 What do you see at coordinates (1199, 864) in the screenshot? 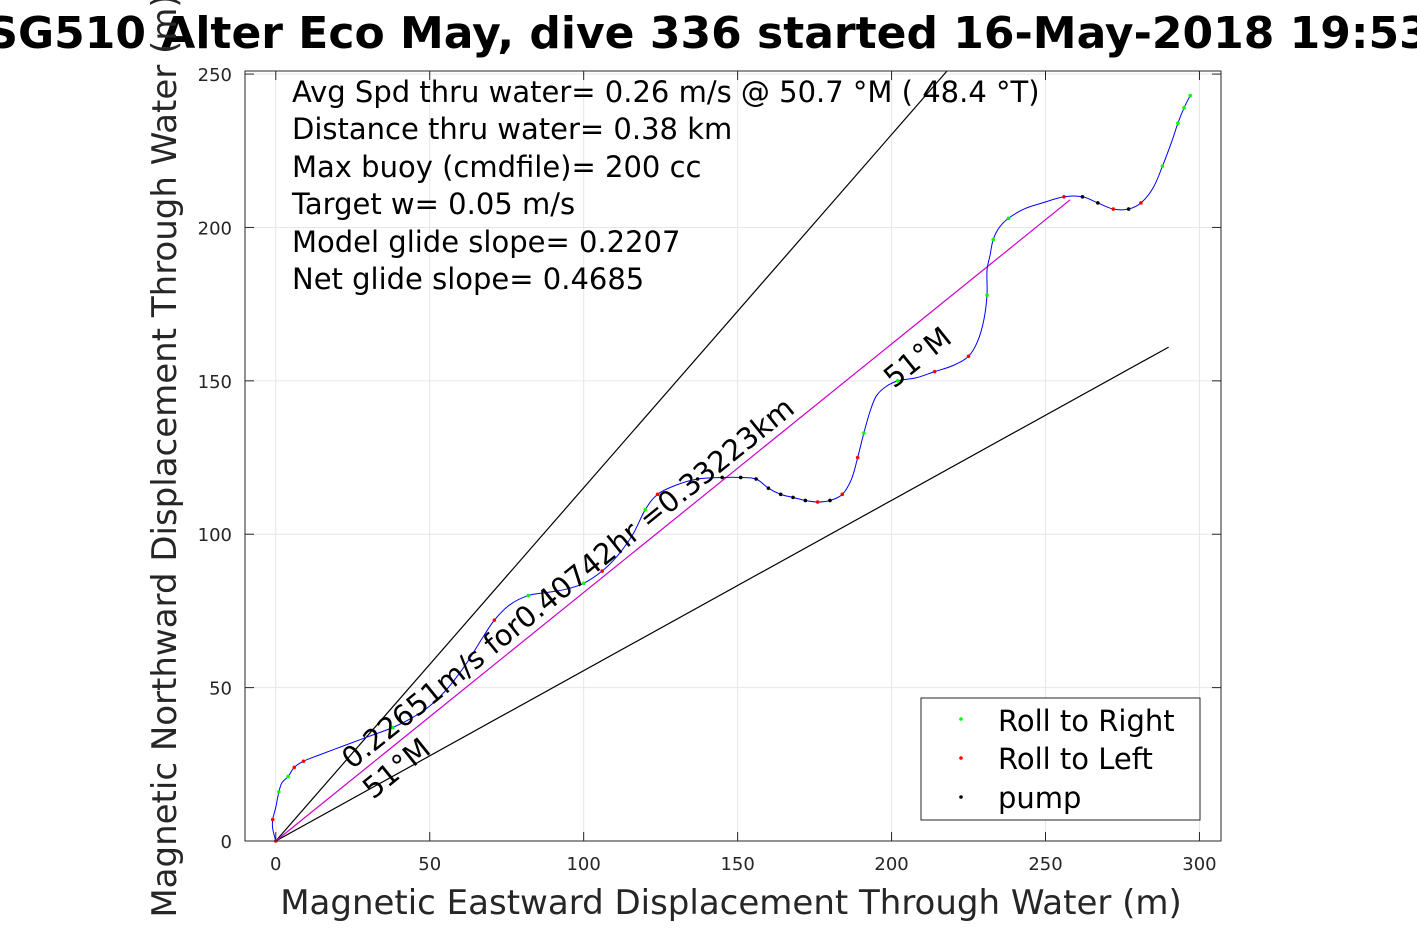
I see `x-tick-label: 300` at bounding box center [1199, 864].